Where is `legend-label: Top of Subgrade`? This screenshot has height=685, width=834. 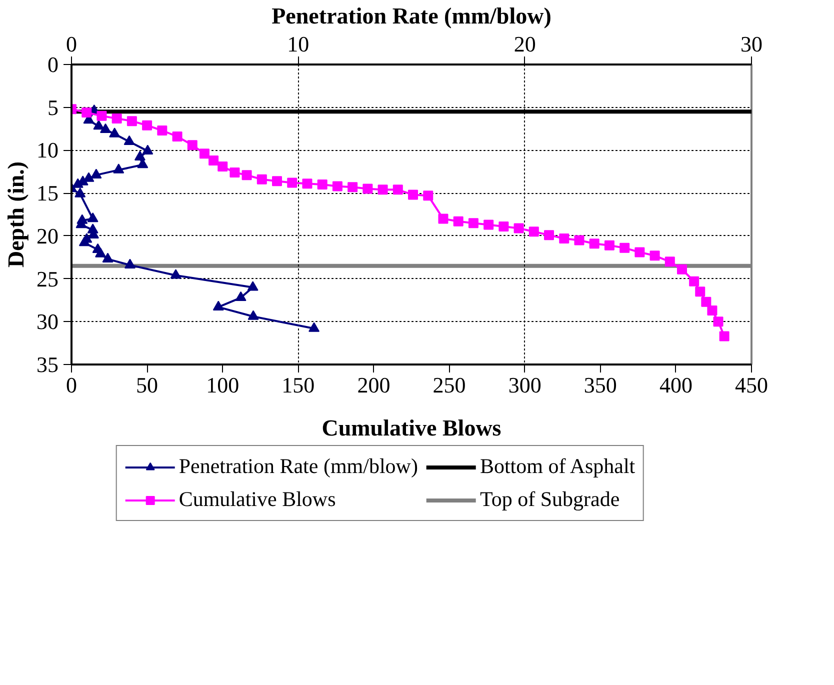 legend-label: Top of Subgrade is located at coordinates (550, 499).